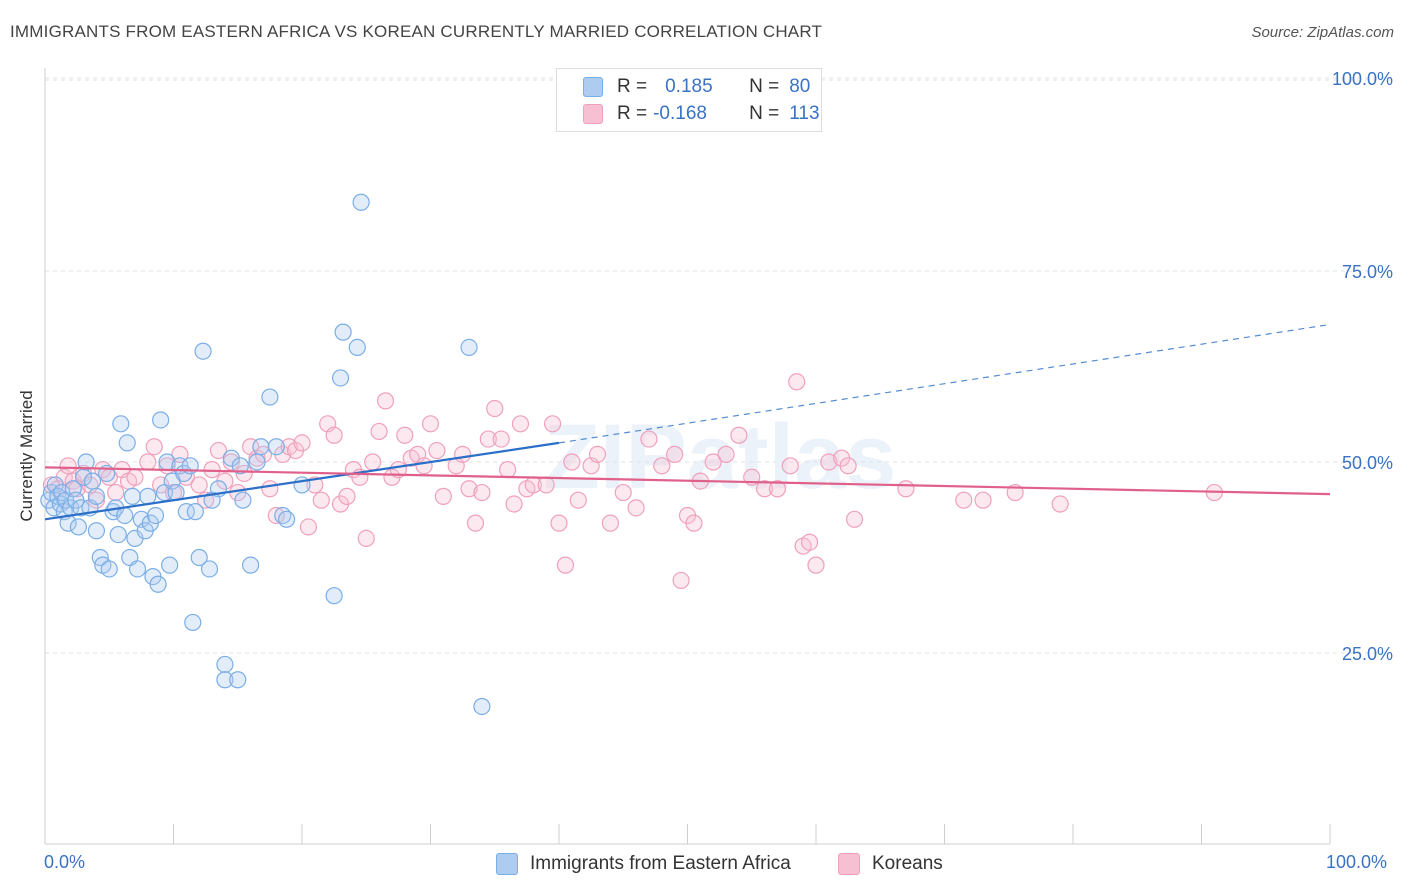 Image resolution: width=1406 pixels, height=892 pixels. Describe the element at coordinates (804, 113) in the screenshot. I see `n-value-pink: 113` at that location.